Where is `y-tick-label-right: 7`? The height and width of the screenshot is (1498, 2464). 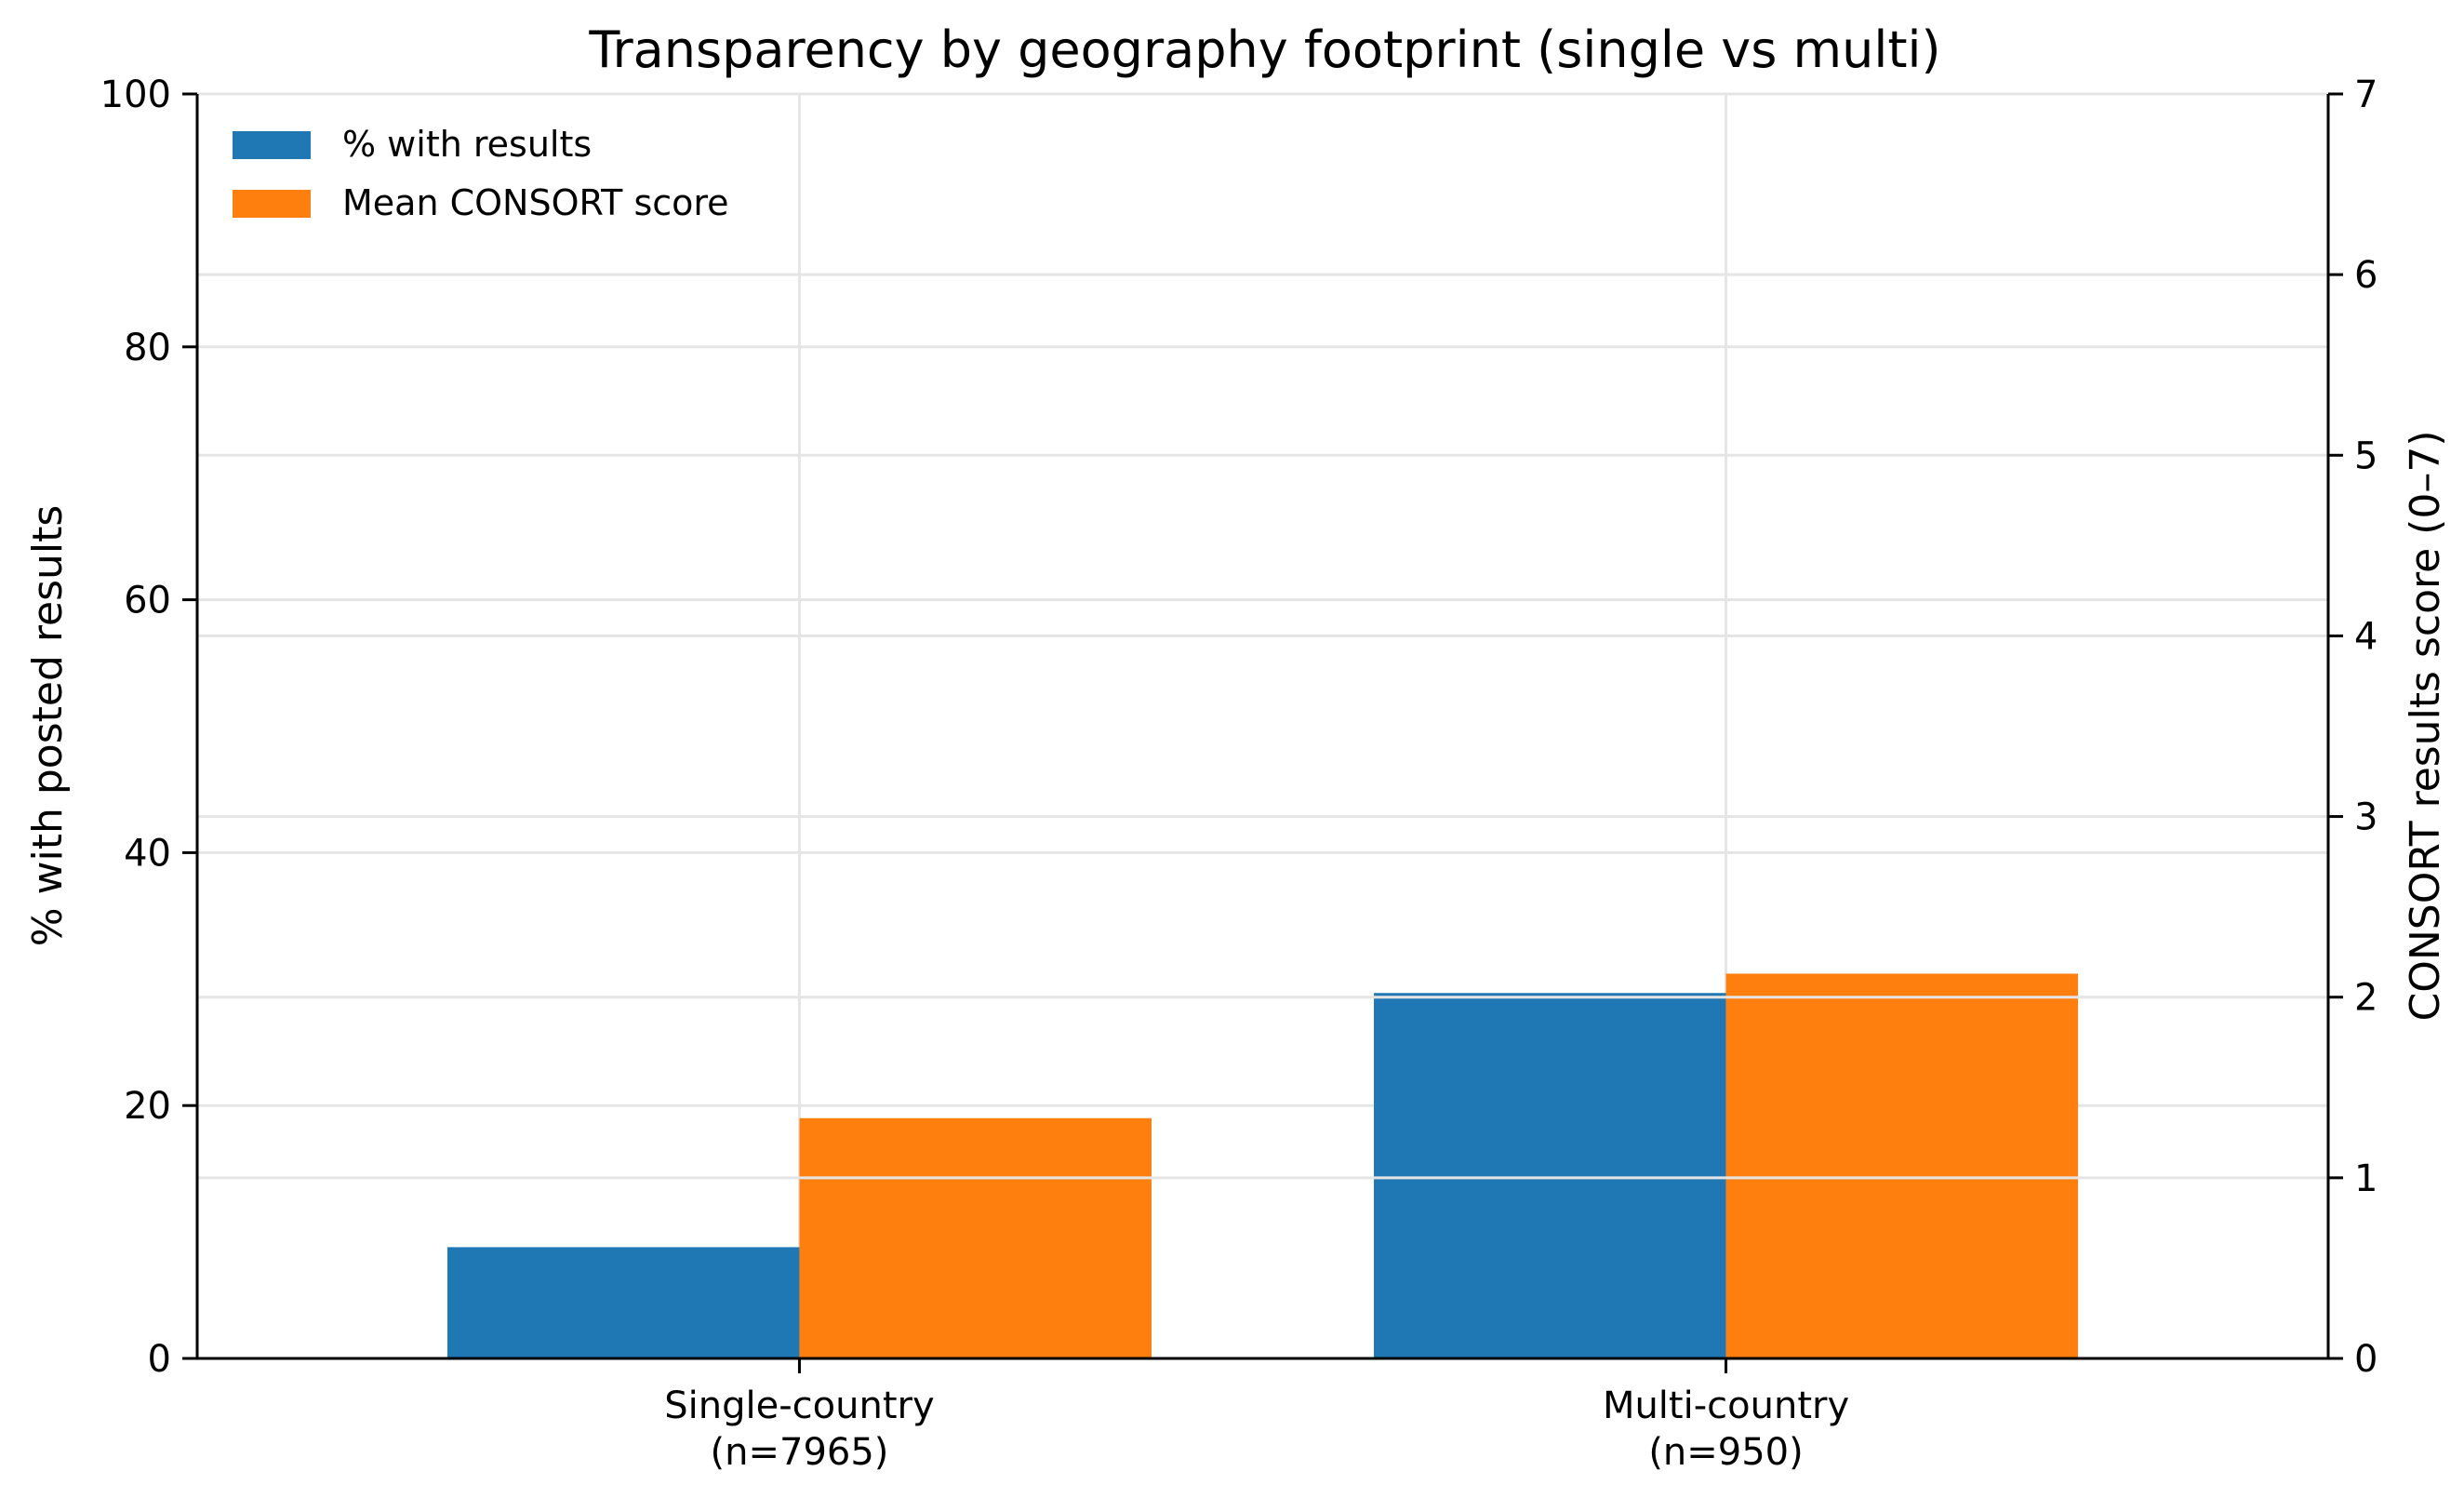 y-tick-label-right: 7 is located at coordinates (2365, 95).